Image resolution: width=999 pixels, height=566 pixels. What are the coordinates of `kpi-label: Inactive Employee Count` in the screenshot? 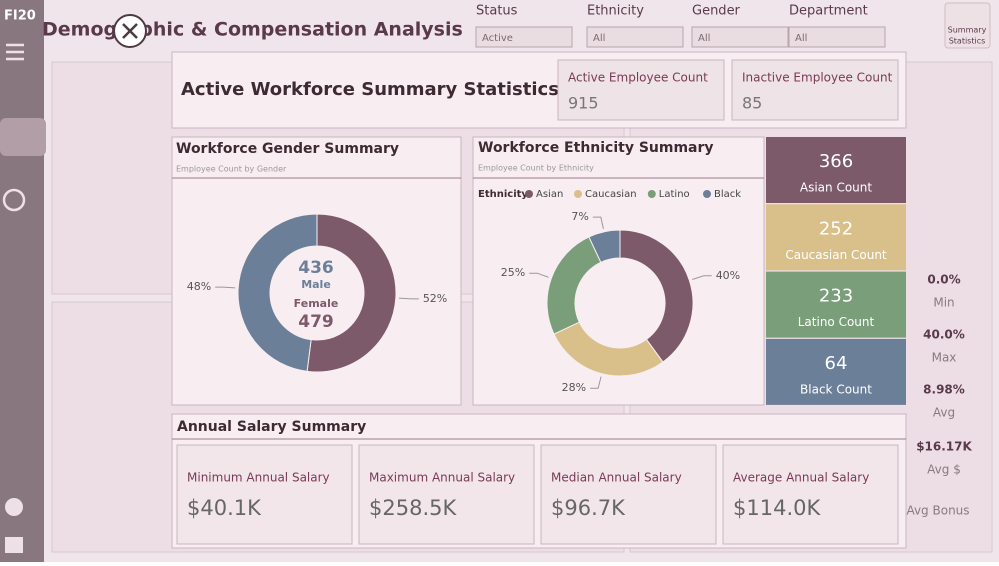 It's located at (817, 78).